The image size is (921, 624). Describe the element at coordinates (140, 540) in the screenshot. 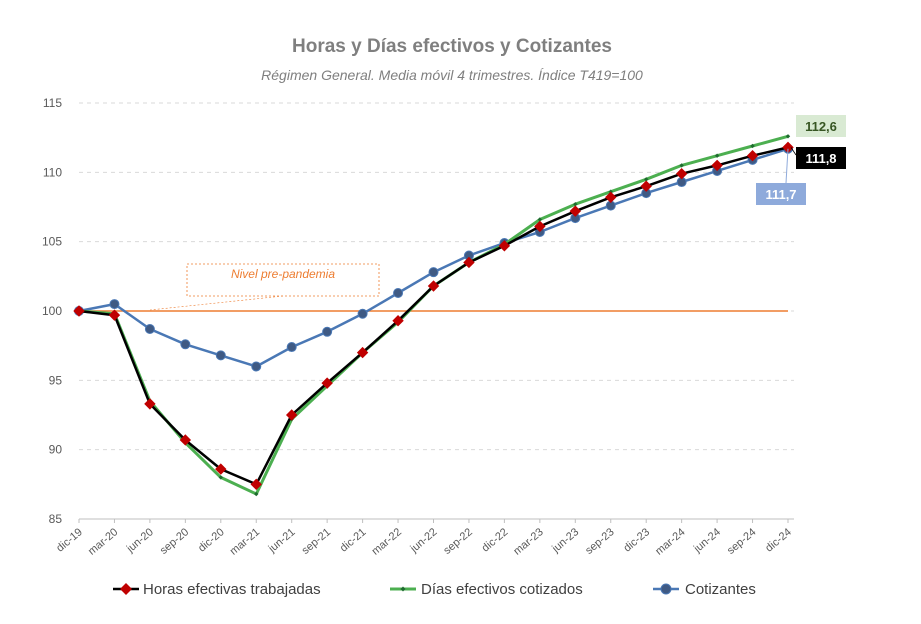

I see `x-tick-label: jun-20` at that location.